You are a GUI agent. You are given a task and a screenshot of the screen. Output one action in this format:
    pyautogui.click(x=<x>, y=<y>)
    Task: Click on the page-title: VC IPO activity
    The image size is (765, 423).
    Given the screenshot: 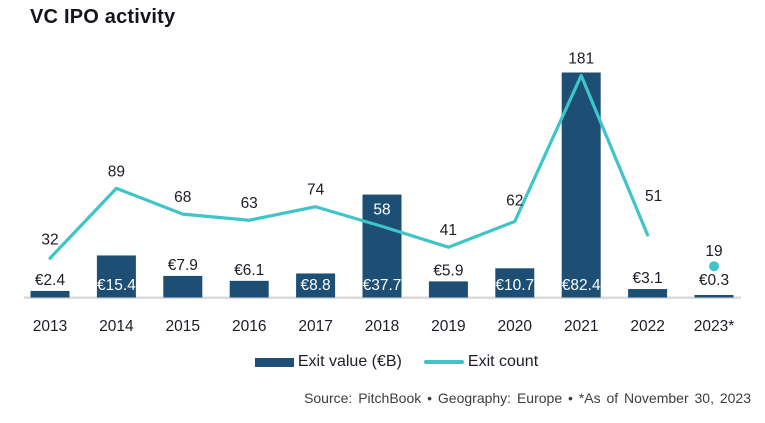 What is the action you would take?
    pyautogui.click(x=103, y=17)
    